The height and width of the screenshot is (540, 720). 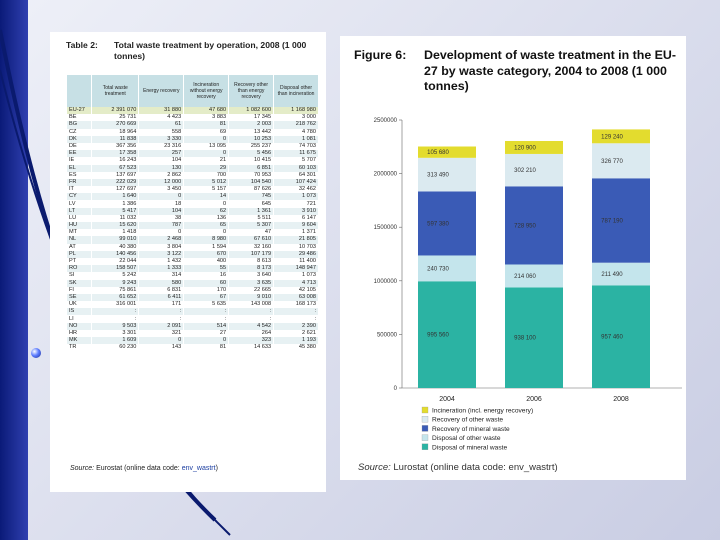 I want to click on value-cell: 55, so click(x=206, y=269).